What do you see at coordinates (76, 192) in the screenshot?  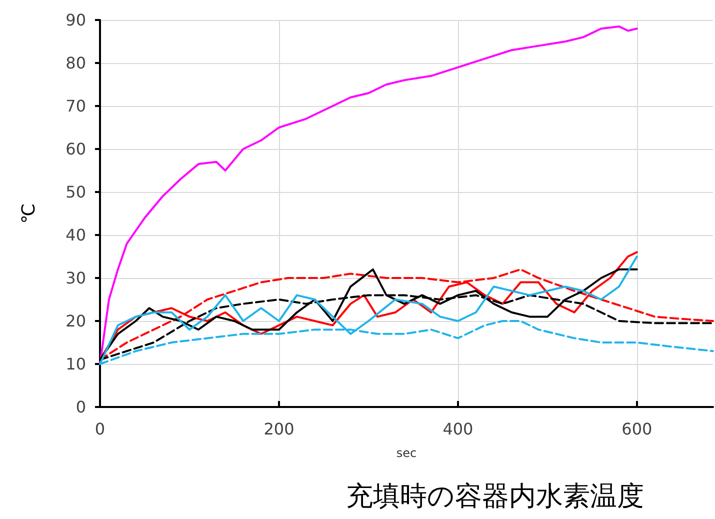 I see `y-tick-label: 50` at bounding box center [76, 192].